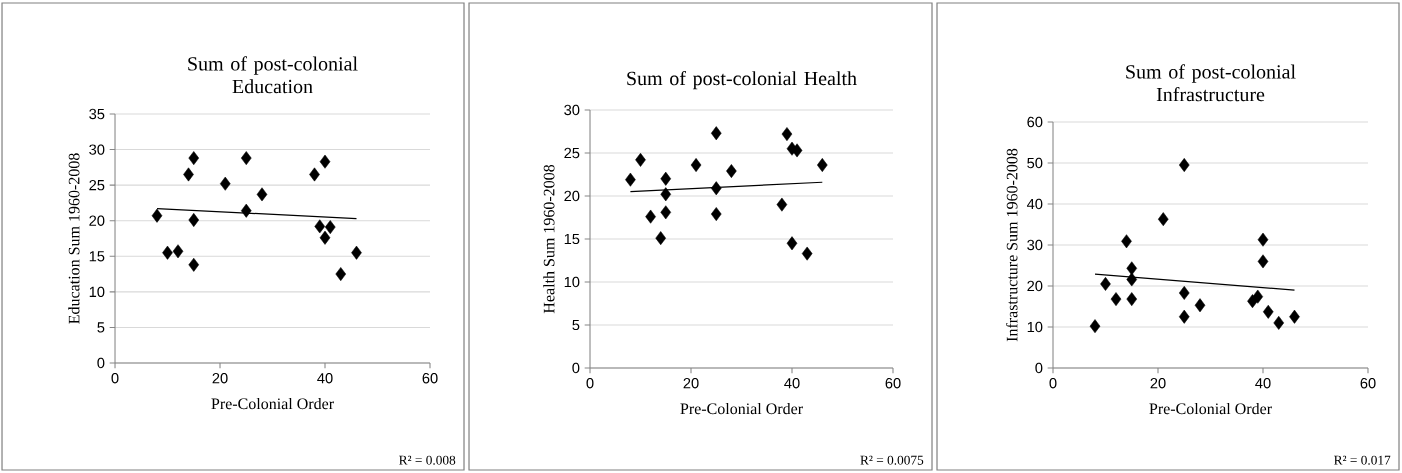  I want to click on text: R² = 0.008, so click(427, 460).